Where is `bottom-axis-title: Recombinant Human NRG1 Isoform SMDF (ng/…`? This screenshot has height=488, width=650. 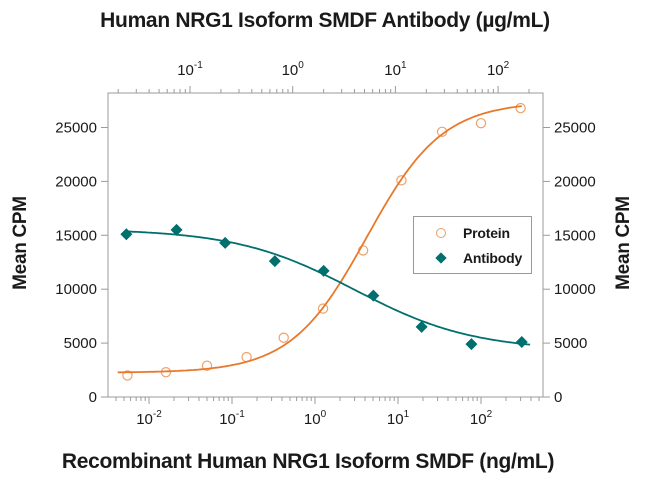 bottom-axis-title: Recombinant Human NRG1 Isoform SMDF (ng/… is located at coordinates (308, 461).